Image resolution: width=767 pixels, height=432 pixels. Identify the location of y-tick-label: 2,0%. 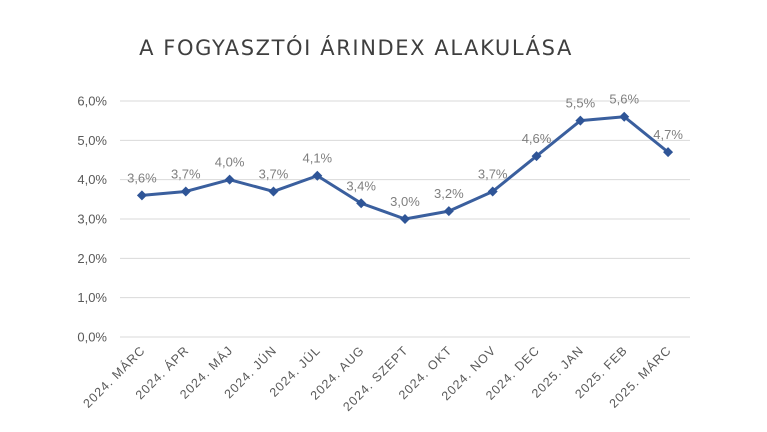
(92, 258).